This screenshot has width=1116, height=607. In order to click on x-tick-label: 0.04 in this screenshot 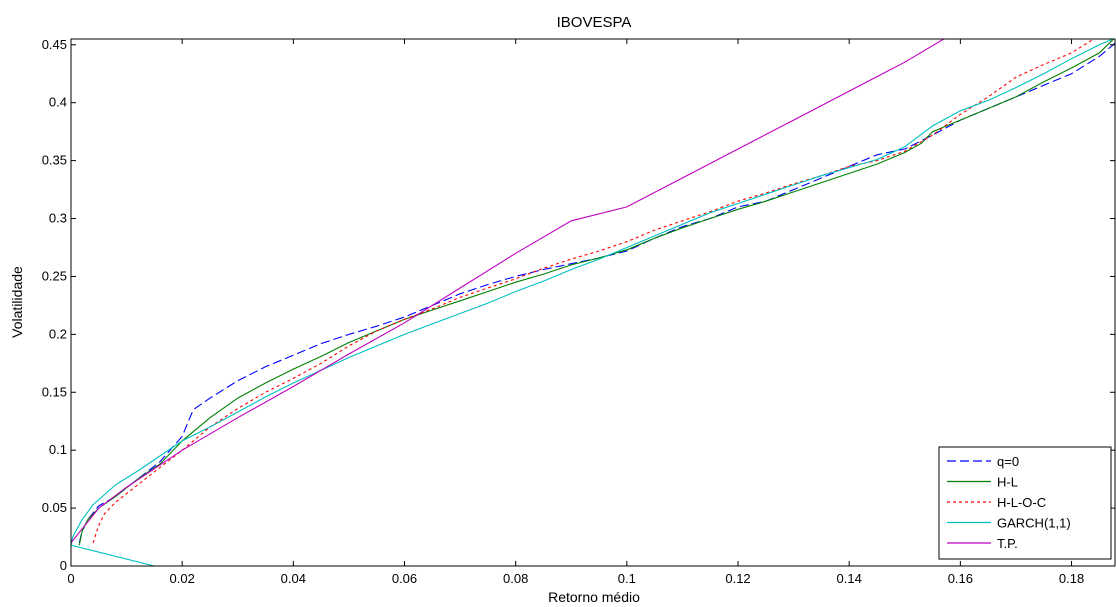, I will do `click(293, 578)`.